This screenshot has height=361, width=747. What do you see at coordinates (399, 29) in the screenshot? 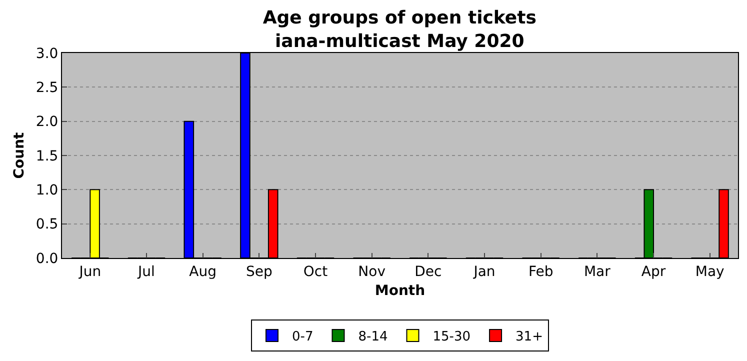
I see `chart-title: Age groups of open tickets iana-multicast May 2020` at bounding box center [399, 29].